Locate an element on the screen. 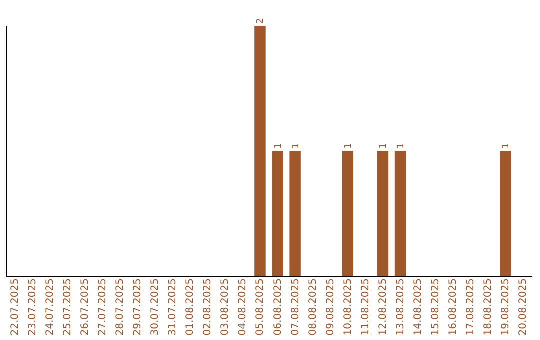 Image resolution: width=540 pixels, height=340 pixels. x-tick-label: 19.08.2025 is located at coordinates (506, 307).